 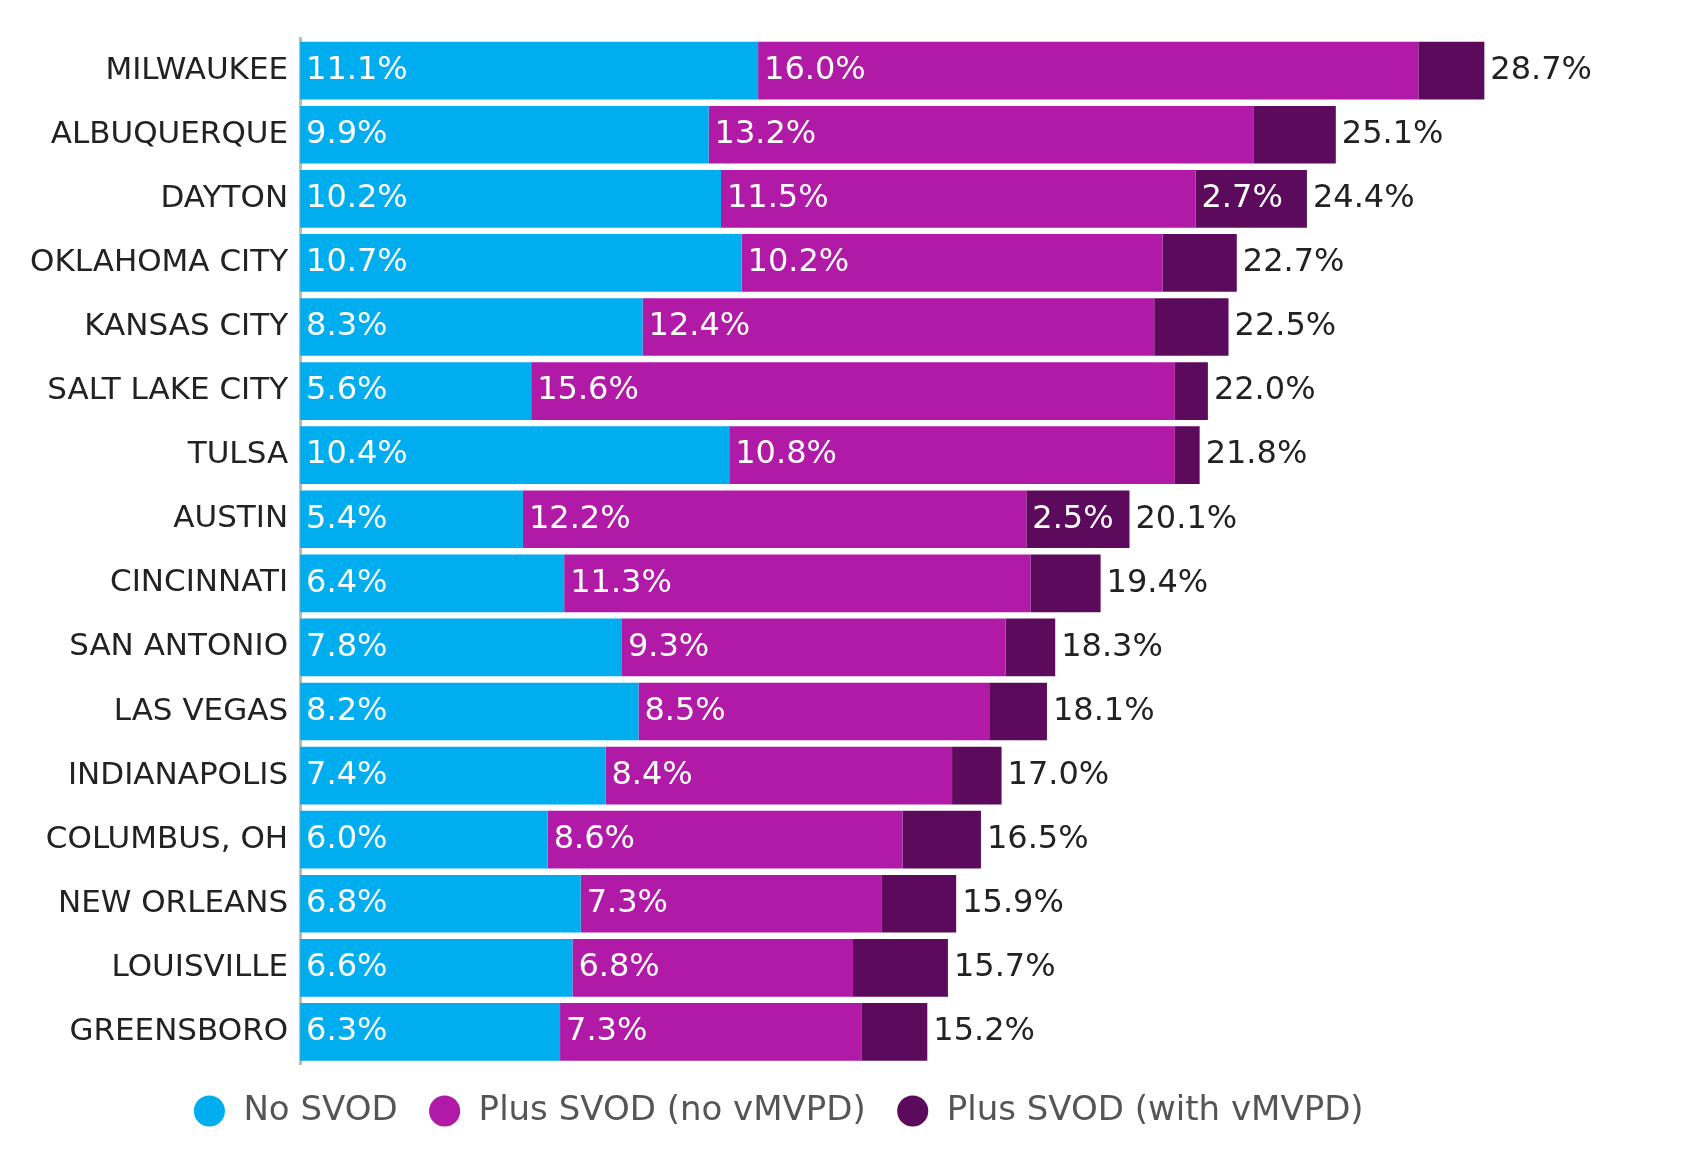 I want to click on total-label: 22.7%, so click(x=1293, y=260).